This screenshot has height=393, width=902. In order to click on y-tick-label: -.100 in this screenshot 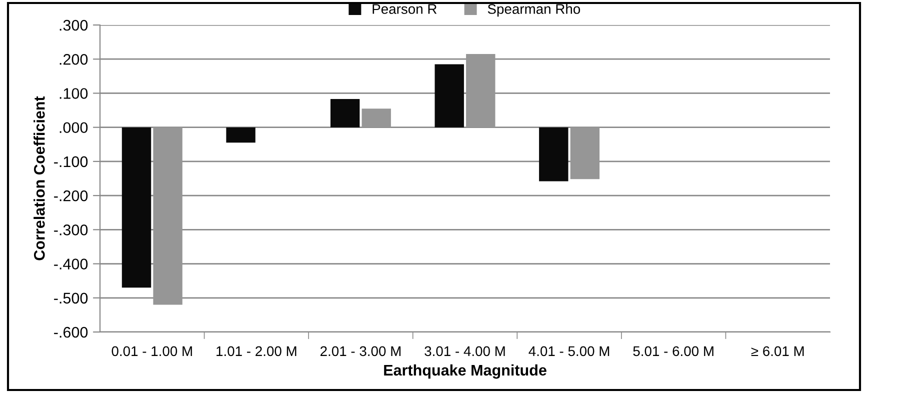, I will do `click(71, 162)`.